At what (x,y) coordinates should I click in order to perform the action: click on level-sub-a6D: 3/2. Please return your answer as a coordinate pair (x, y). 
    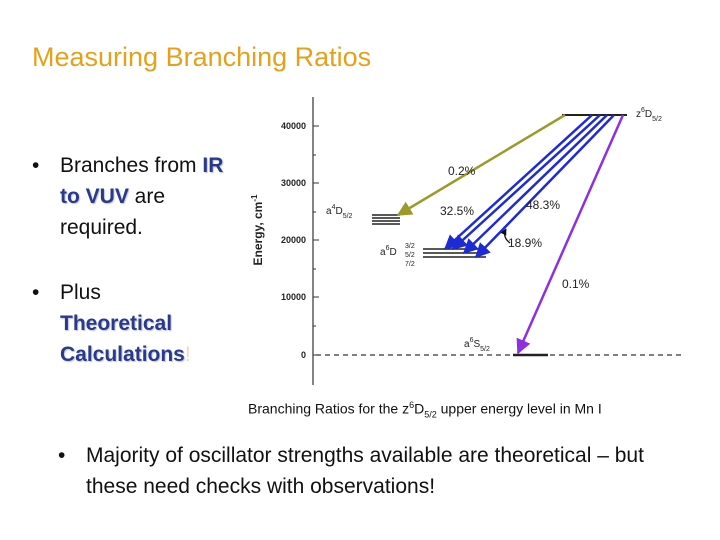
    Looking at the image, I should click on (410, 246).